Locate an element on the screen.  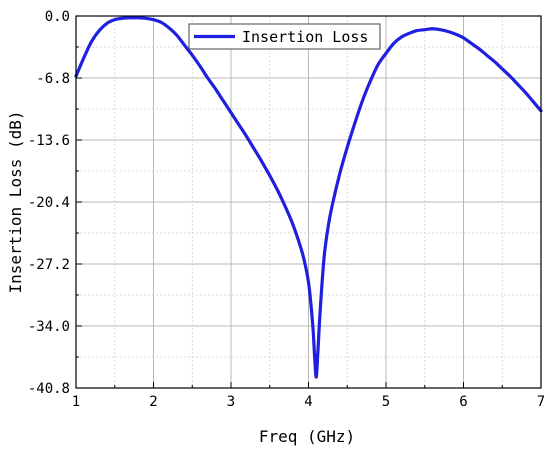
x-tick-label: 1 is located at coordinates (76, 402).